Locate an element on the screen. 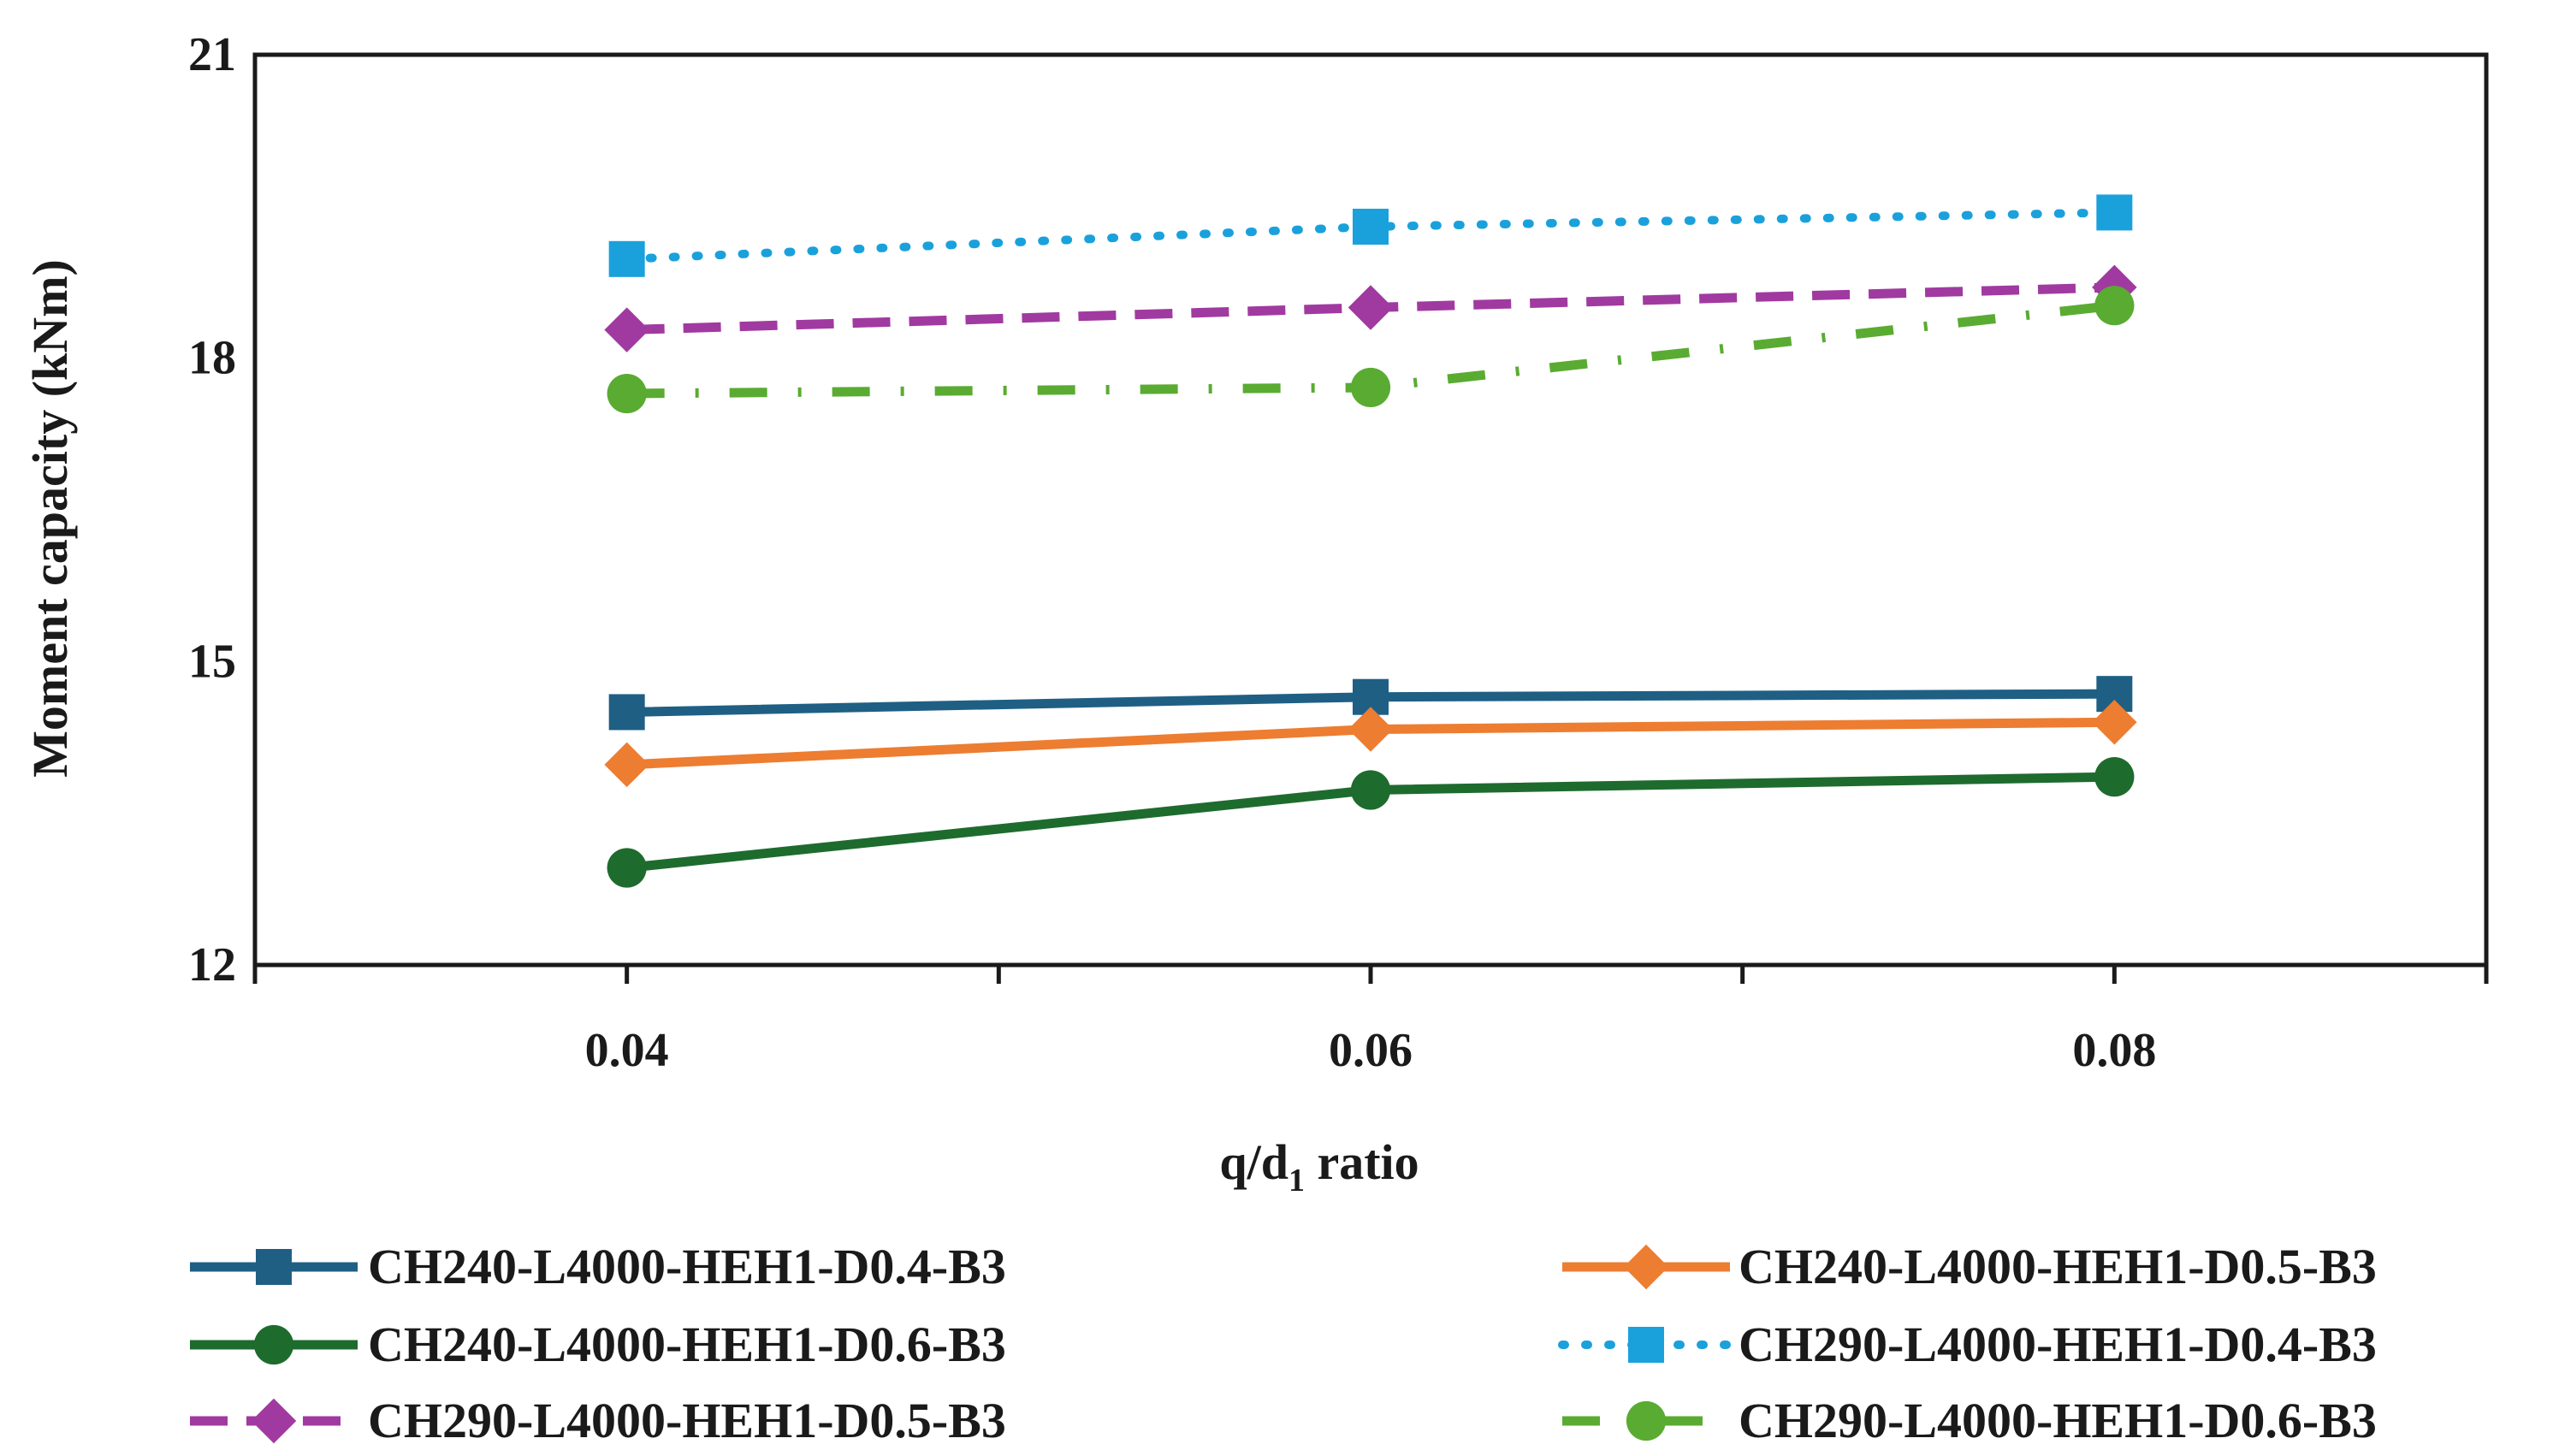 Image resolution: width=2565 pixels, height=1456 pixels. x-axis-title: q/d1 ratio is located at coordinates (1319, 1166).